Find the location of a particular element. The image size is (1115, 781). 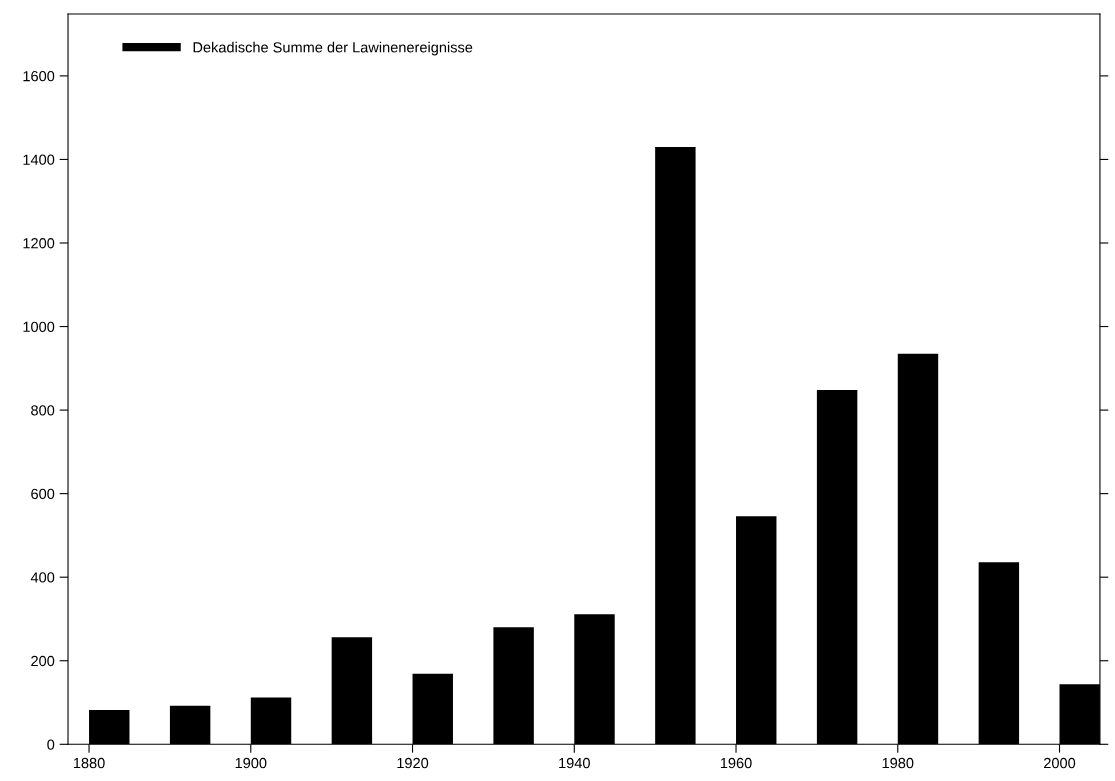

x-tick-label: 1920 is located at coordinates (413, 763).